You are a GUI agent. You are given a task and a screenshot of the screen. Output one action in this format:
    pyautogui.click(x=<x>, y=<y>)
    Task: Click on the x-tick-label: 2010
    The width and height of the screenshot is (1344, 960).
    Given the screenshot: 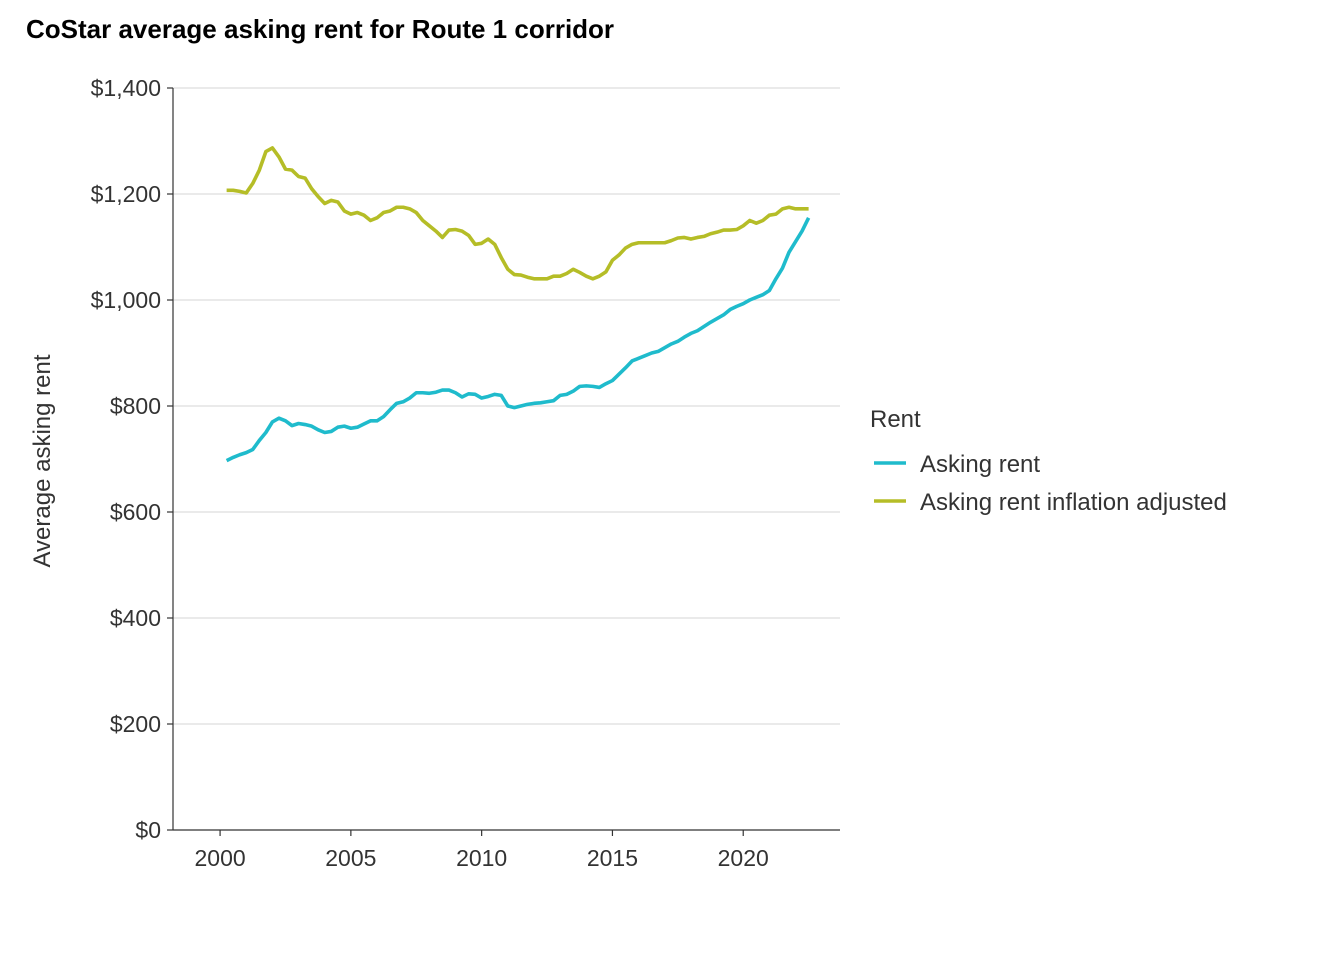 What is the action you would take?
    pyautogui.click(x=481, y=858)
    